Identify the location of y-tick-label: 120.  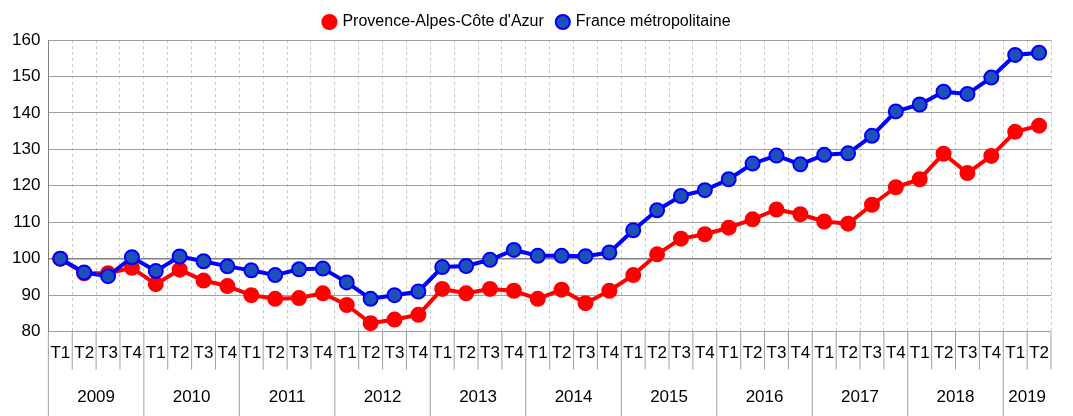
(26, 185).